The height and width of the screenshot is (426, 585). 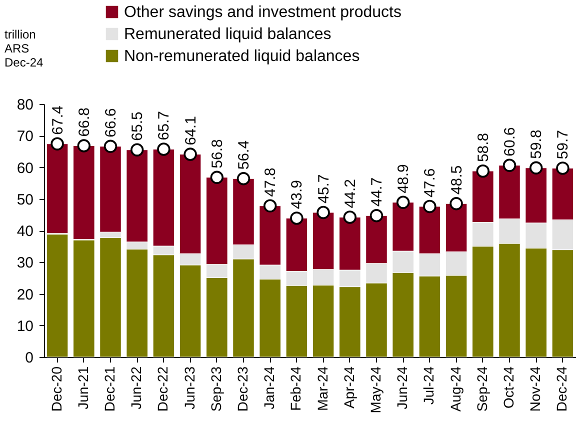 I want to click on x-tick-label: Aug-24, so click(x=455, y=389).